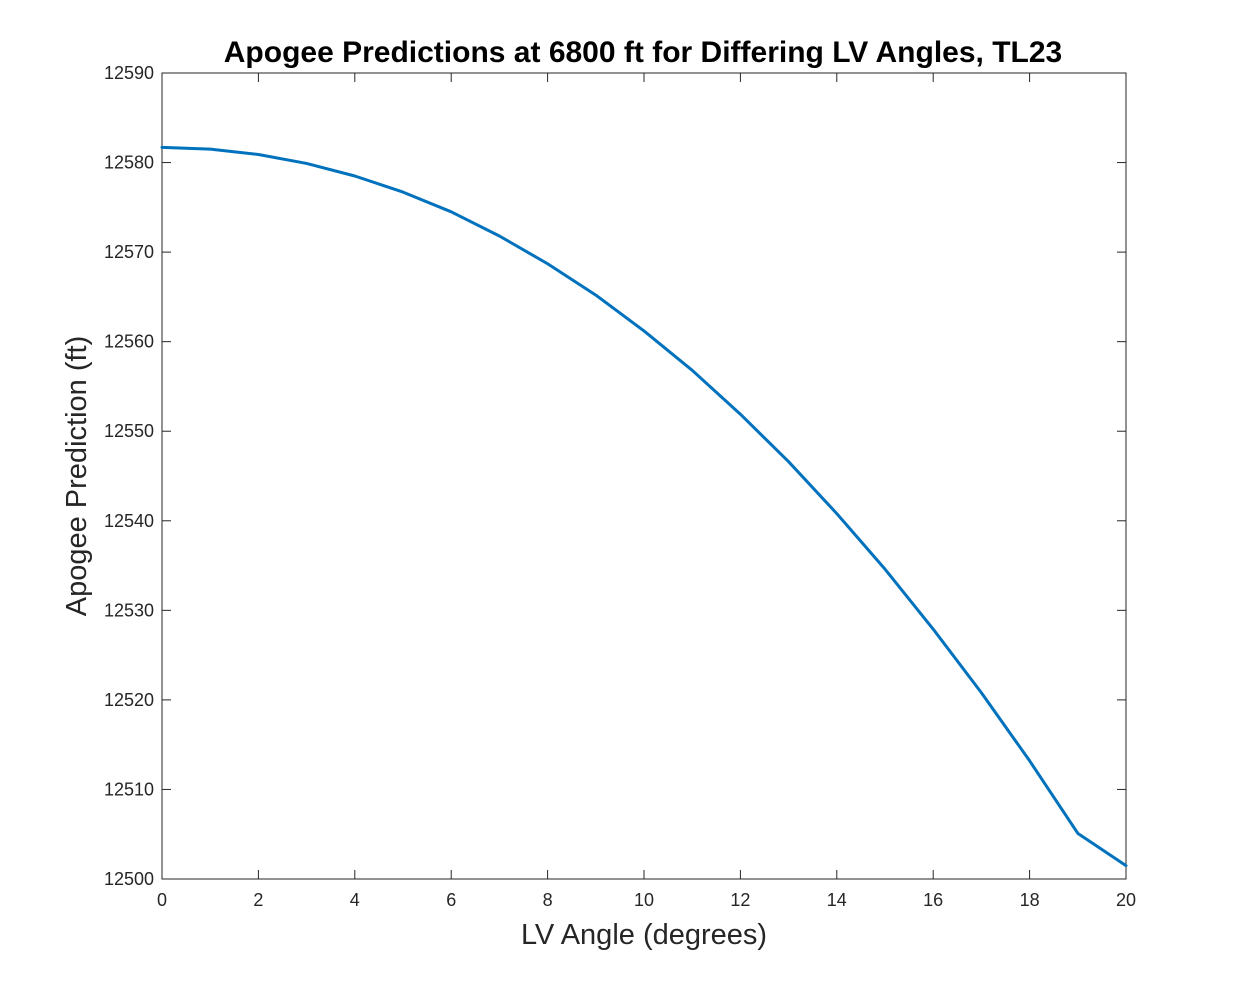 The height and width of the screenshot is (988, 1244). What do you see at coordinates (129, 610) in the screenshot?
I see `y-tick-label: 12530` at bounding box center [129, 610].